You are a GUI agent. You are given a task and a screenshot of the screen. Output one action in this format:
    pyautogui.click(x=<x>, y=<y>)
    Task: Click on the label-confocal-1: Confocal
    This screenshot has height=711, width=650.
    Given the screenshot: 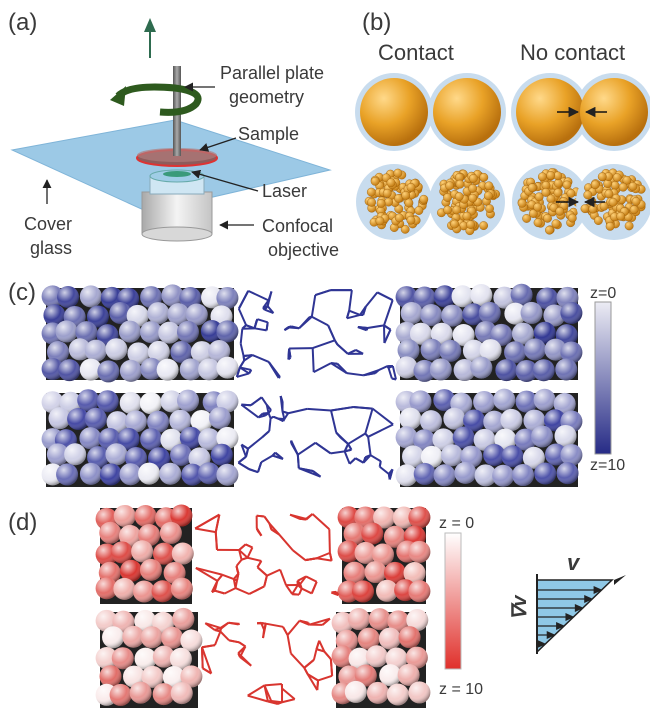 What is the action you would take?
    pyautogui.click(x=297, y=226)
    